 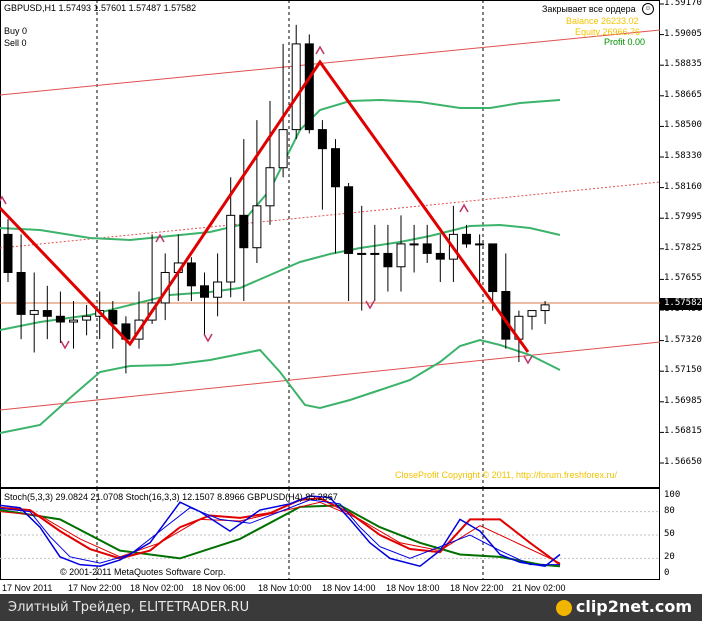 What do you see at coordinates (683, 125) in the screenshot?
I see `price-tick-label: 1.58500` at bounding box center [683, 125].